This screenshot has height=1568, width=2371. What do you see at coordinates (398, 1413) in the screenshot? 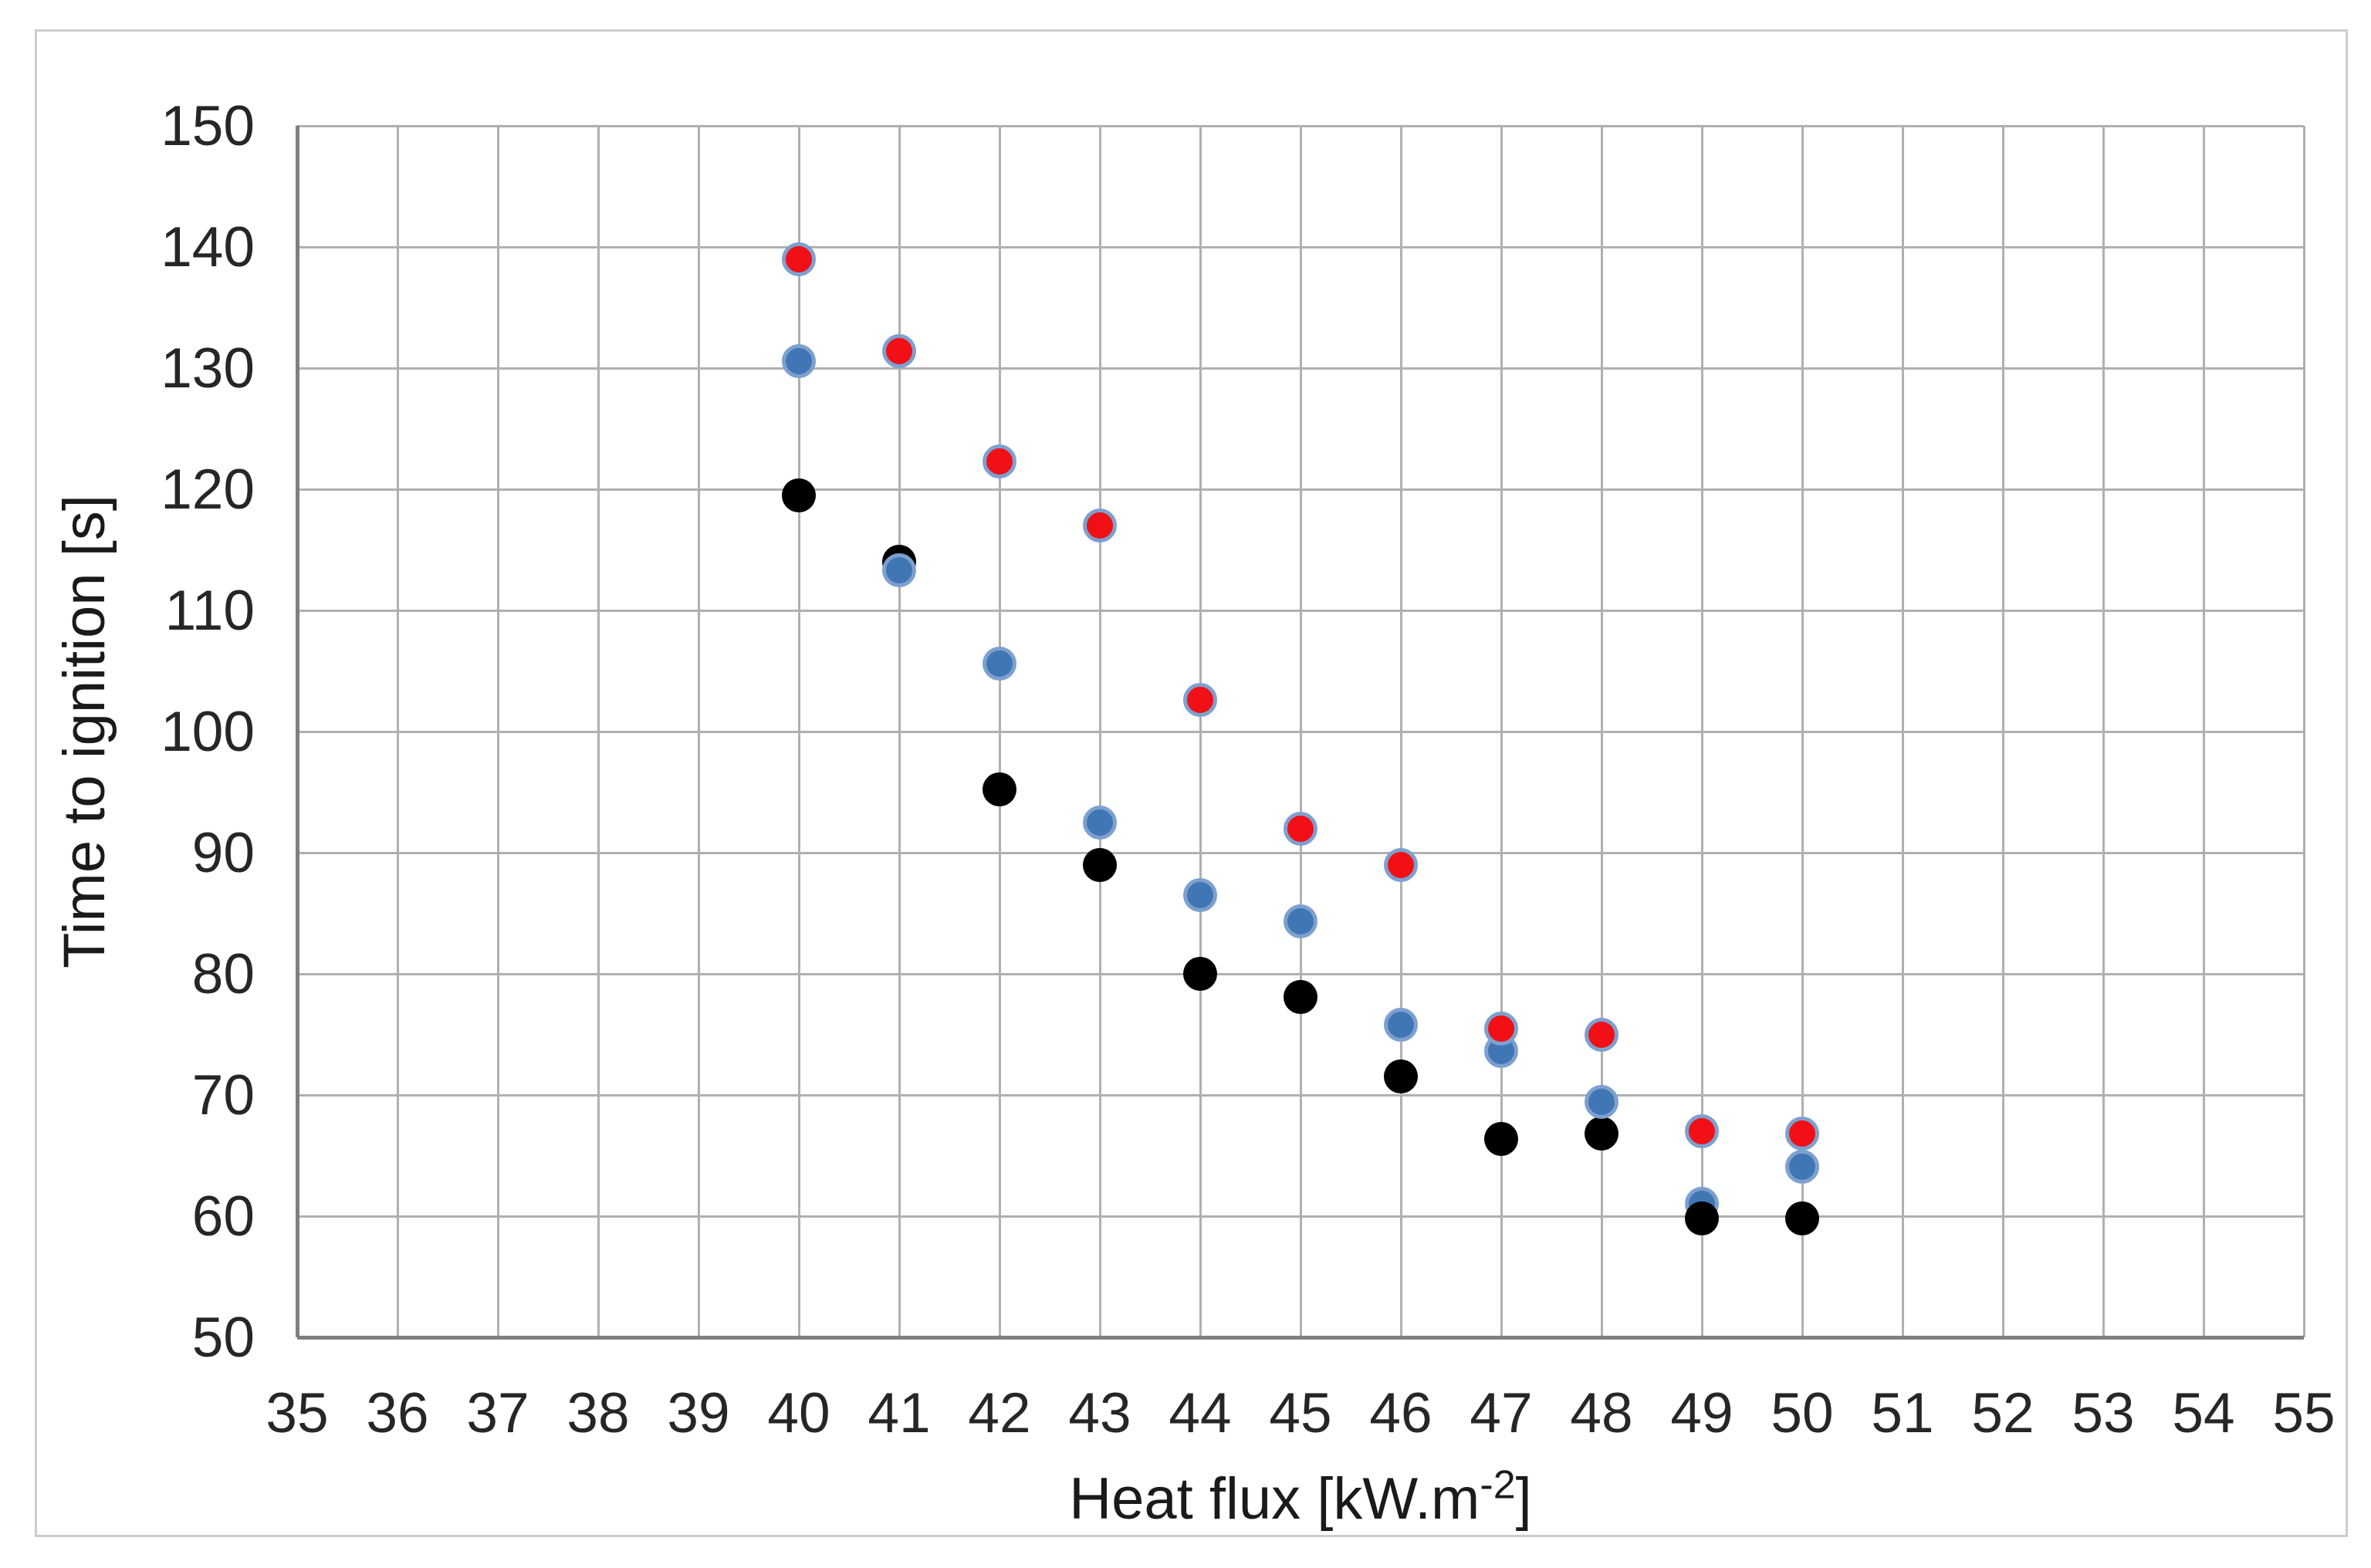
I see `x-tick-label-36: 36` at bounding box center [398, 1413].